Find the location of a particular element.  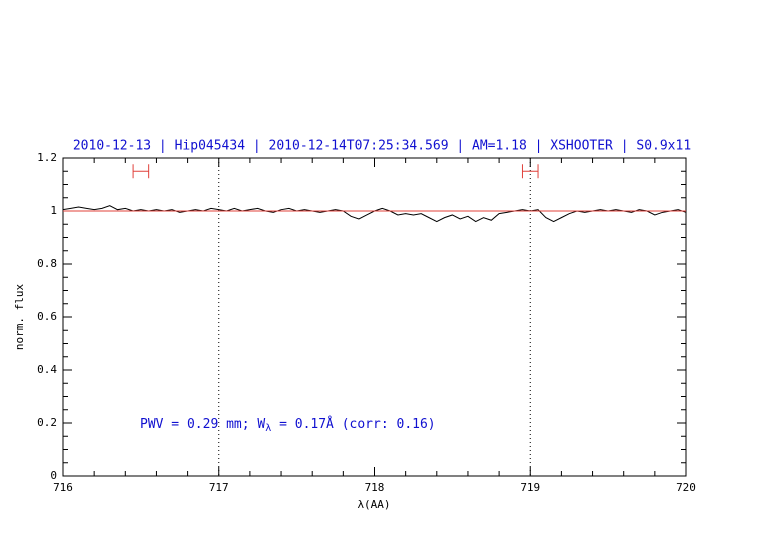

y-axis-label: norm. flux is located at coordinates (19, 317).